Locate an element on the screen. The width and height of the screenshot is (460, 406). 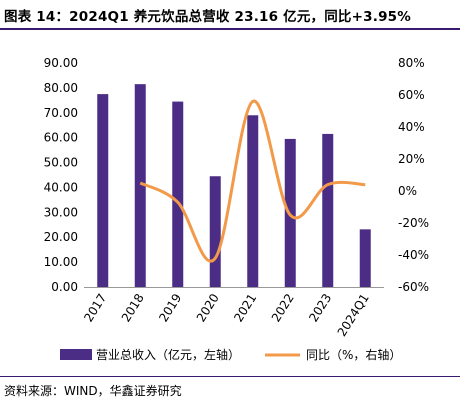
left-axis-tick-label: 90.00 is located at coordinates (61, 63).